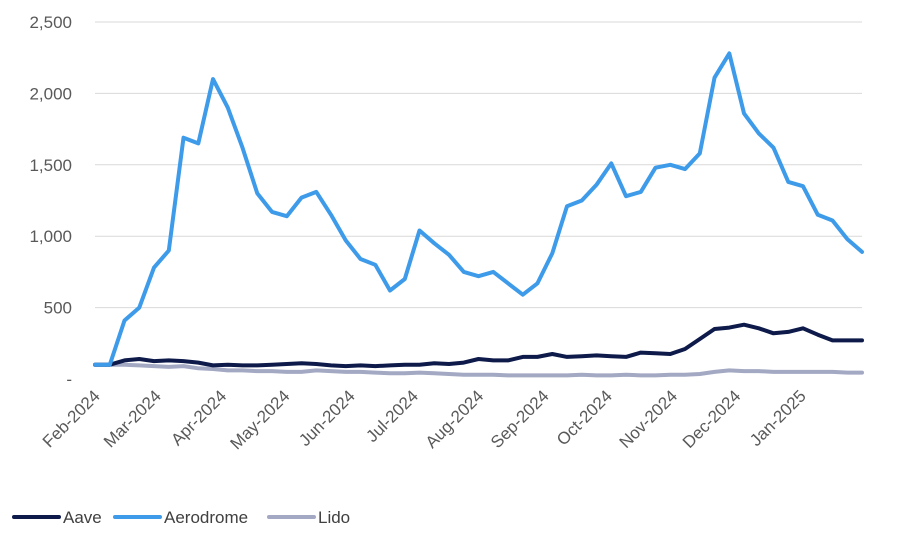 Image resolution: width=900 pixels, height=536 pixels. Describe the element at coordinates (584, 417) in the screenshot. I see `x-tick-label: Oct-2024` at that location.